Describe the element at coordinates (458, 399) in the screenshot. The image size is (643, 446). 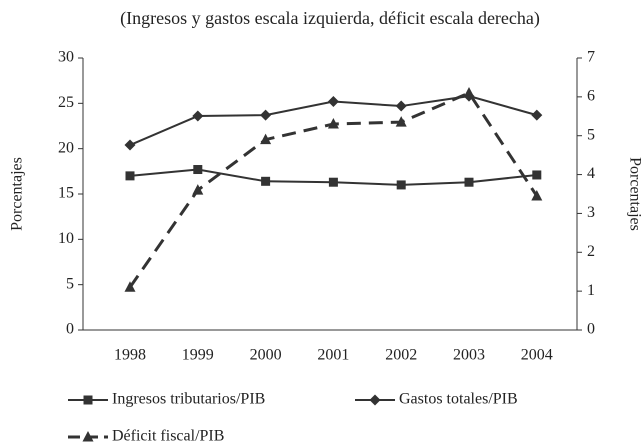
I see `legend-label: Gastos totales/PIB` at that location.